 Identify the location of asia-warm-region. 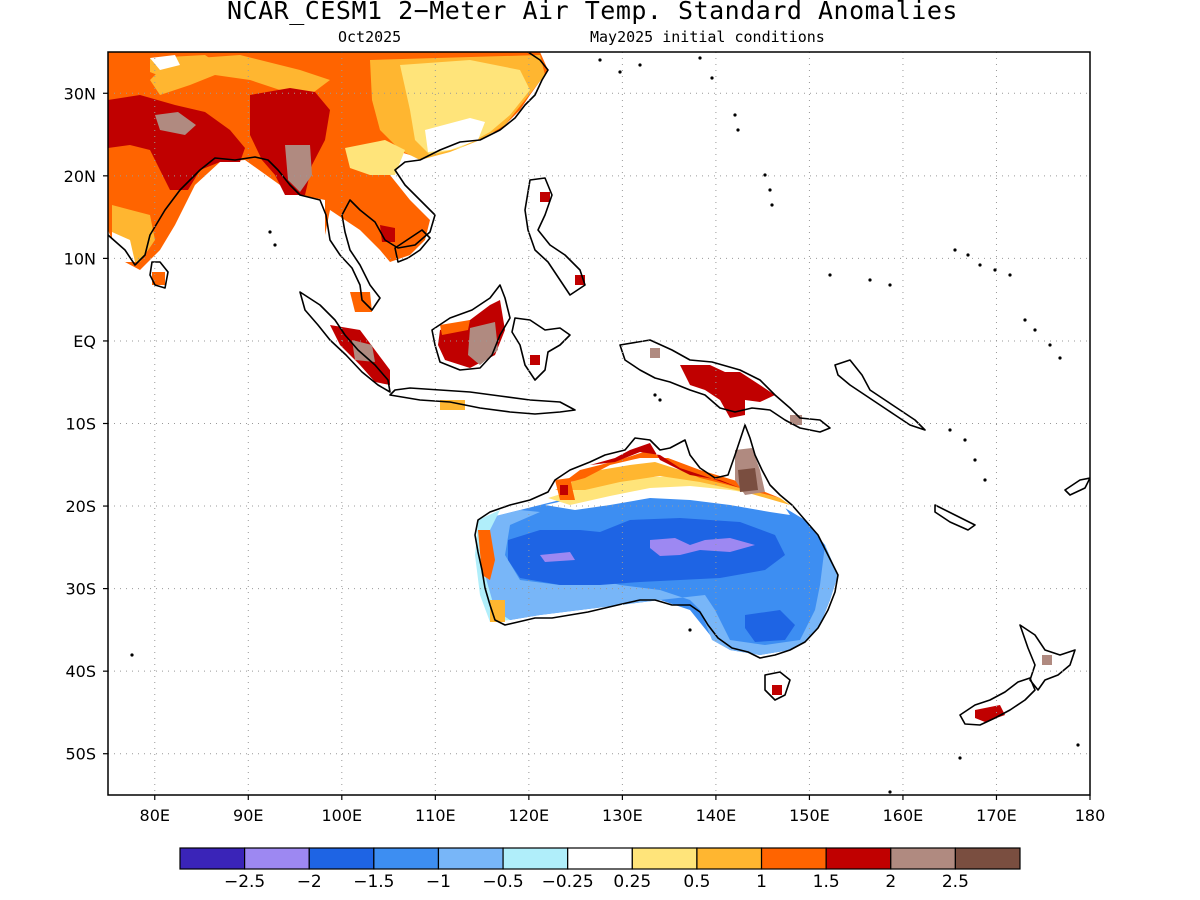
(328, 168).